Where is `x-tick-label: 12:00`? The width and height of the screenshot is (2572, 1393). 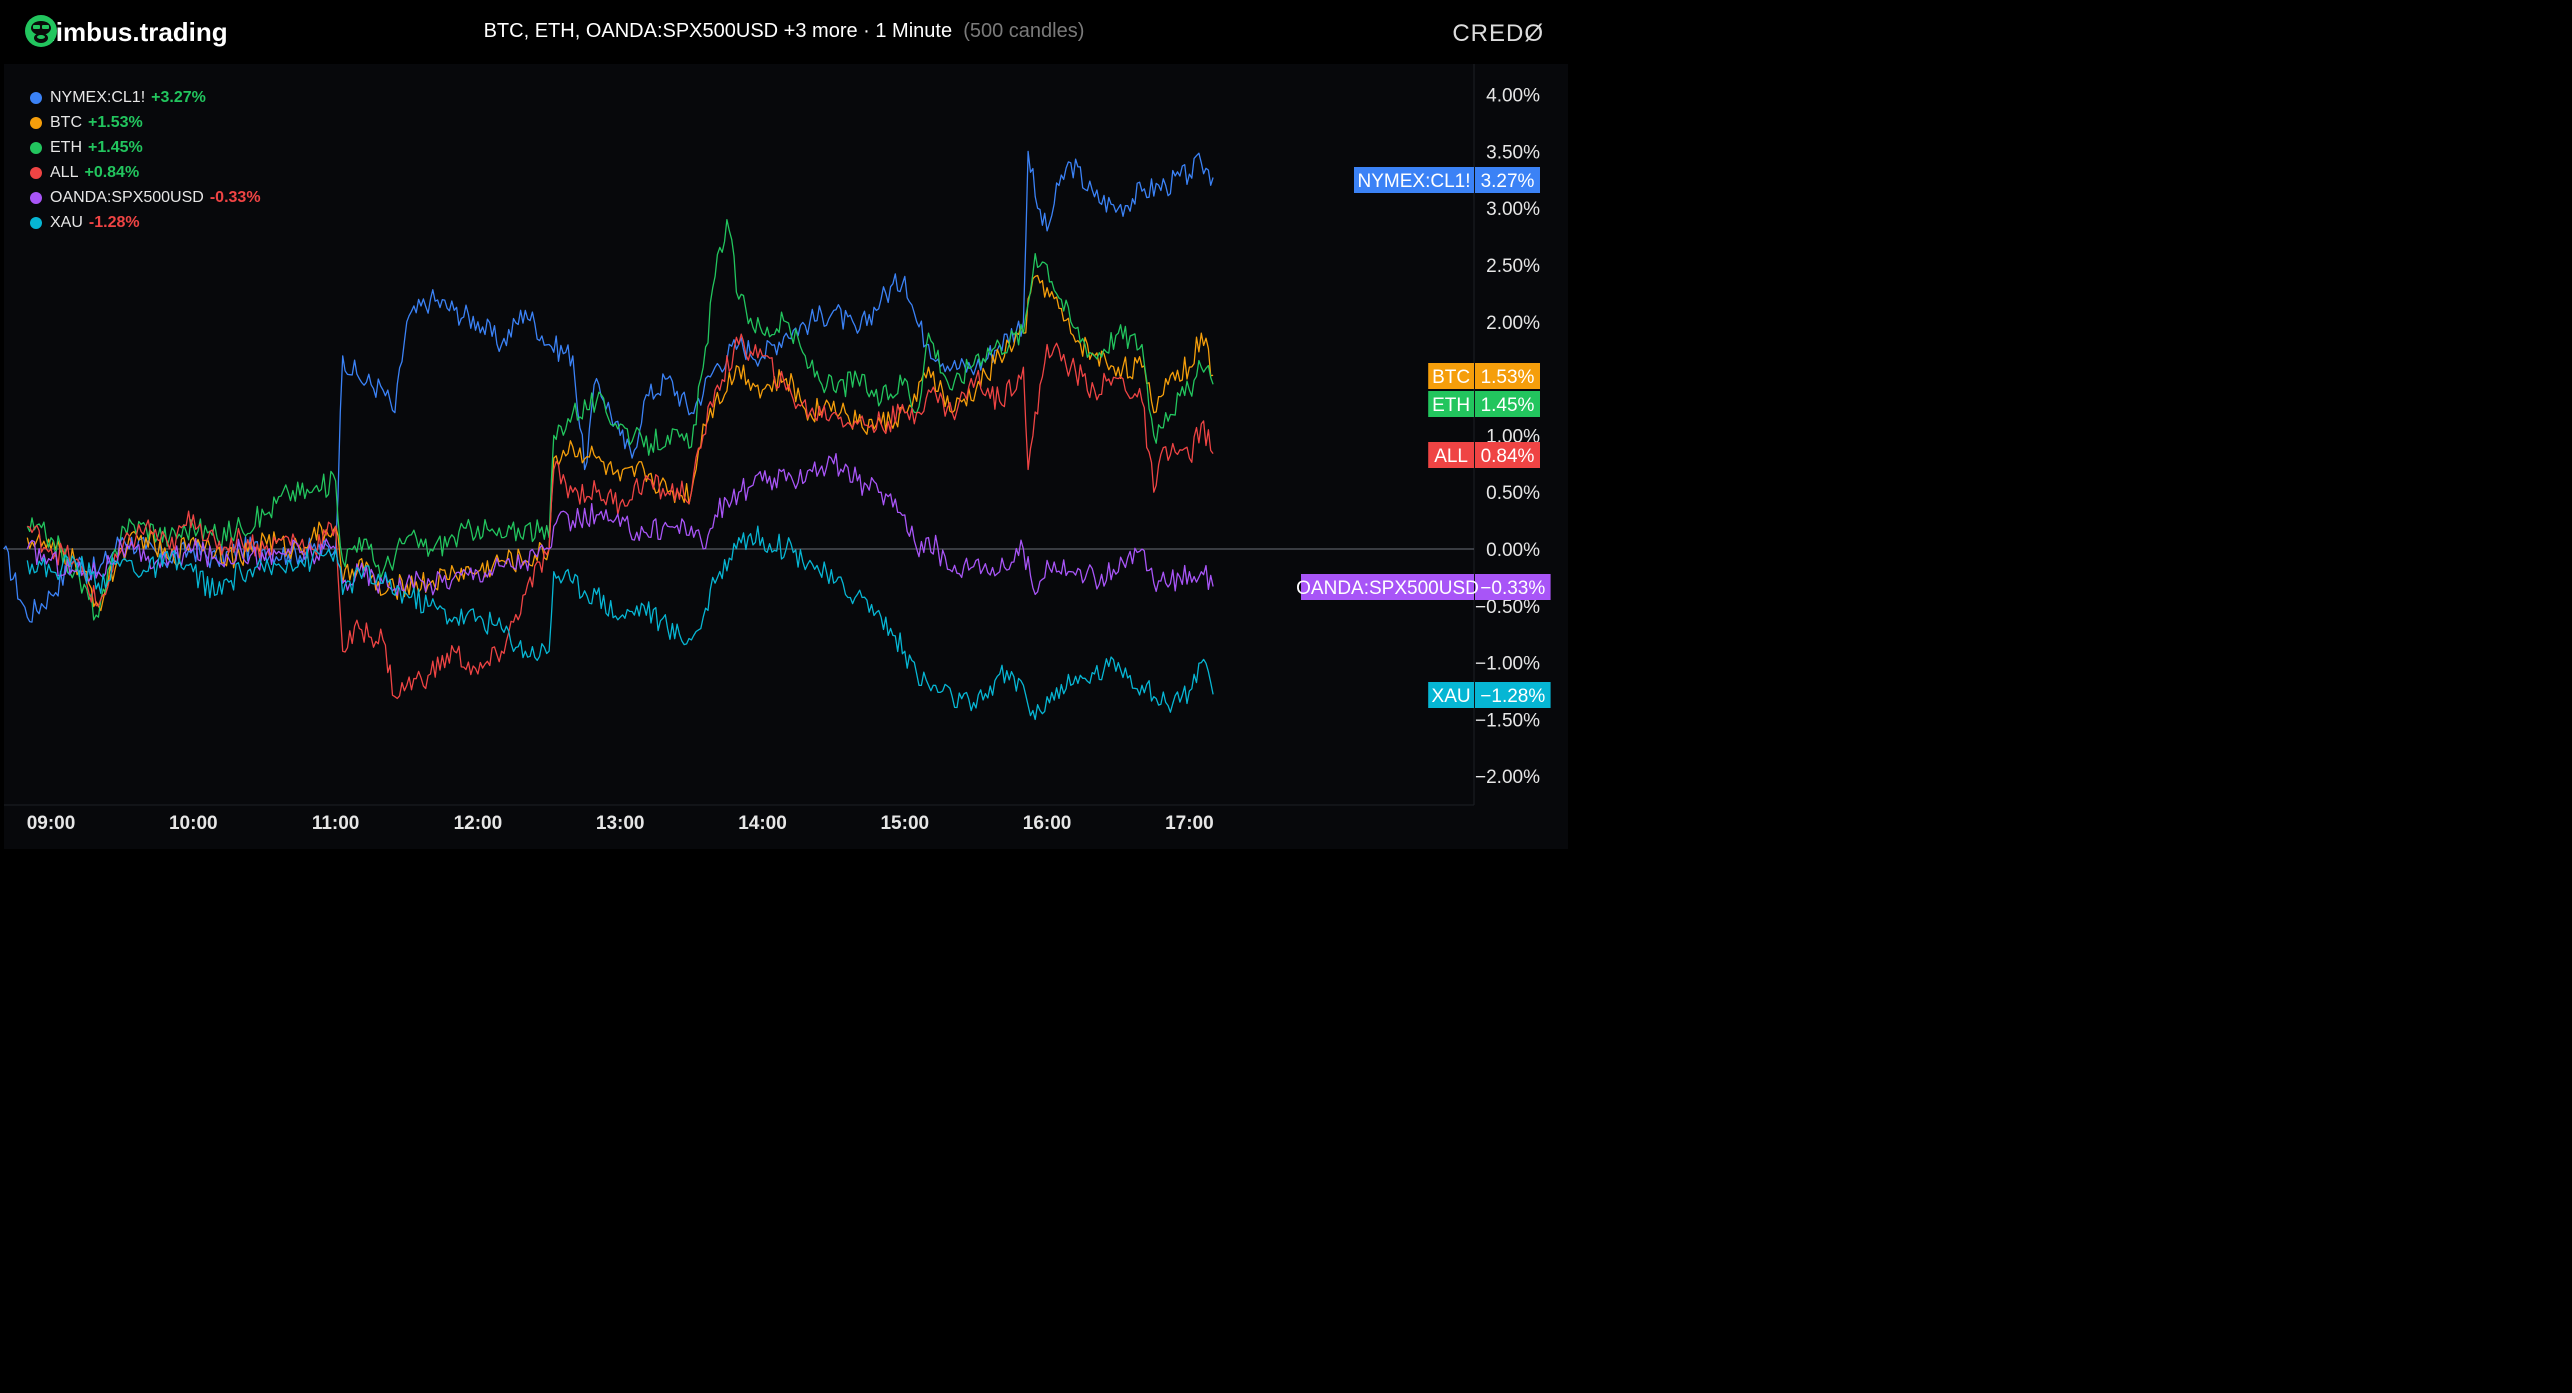 x-tick-label: 12:00 is located at coordinates (478, 823).